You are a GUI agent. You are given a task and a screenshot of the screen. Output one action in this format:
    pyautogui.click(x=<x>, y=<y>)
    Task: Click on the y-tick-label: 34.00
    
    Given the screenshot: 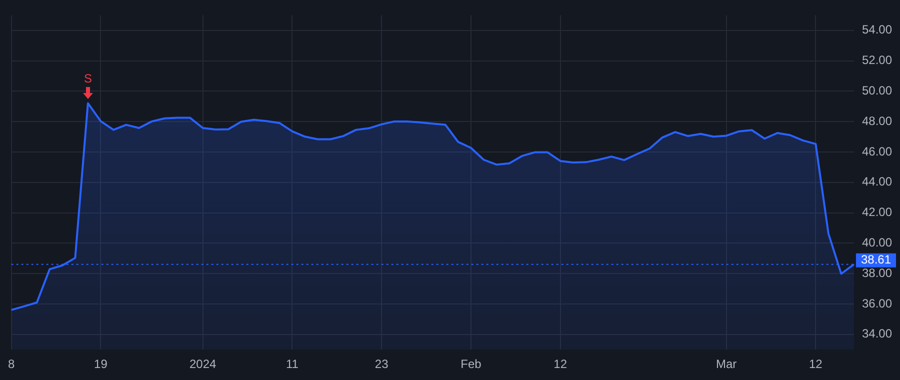 What is the action you would take?
    pyautogui.click(x=877, y=333)
    